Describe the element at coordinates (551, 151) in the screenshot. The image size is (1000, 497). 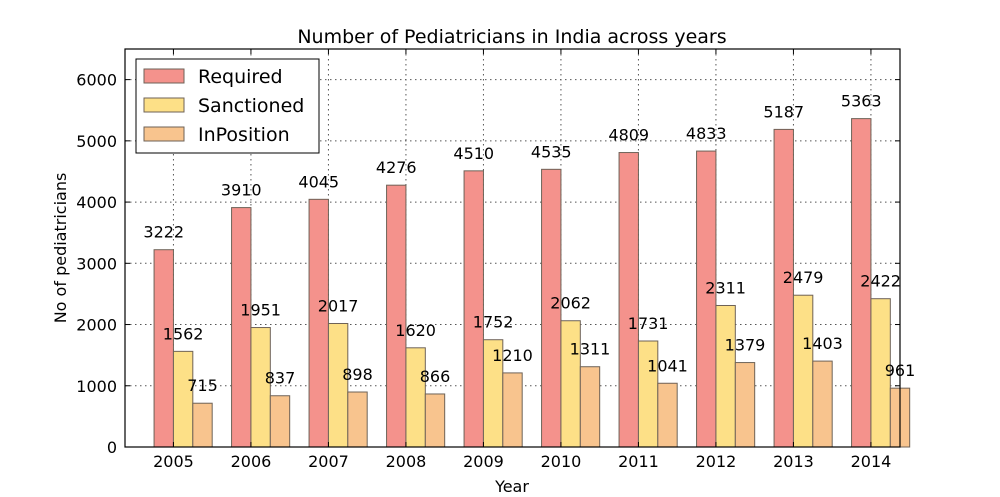
I see `data-label-required: 4535` at that location.